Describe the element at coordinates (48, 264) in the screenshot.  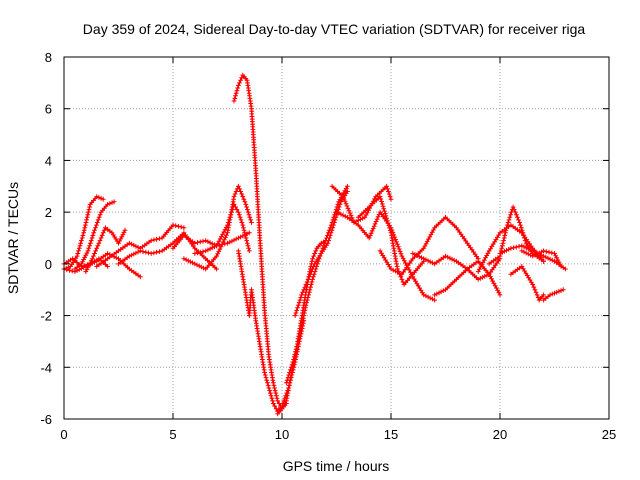
I see `y-tick-label: 0` at that location.